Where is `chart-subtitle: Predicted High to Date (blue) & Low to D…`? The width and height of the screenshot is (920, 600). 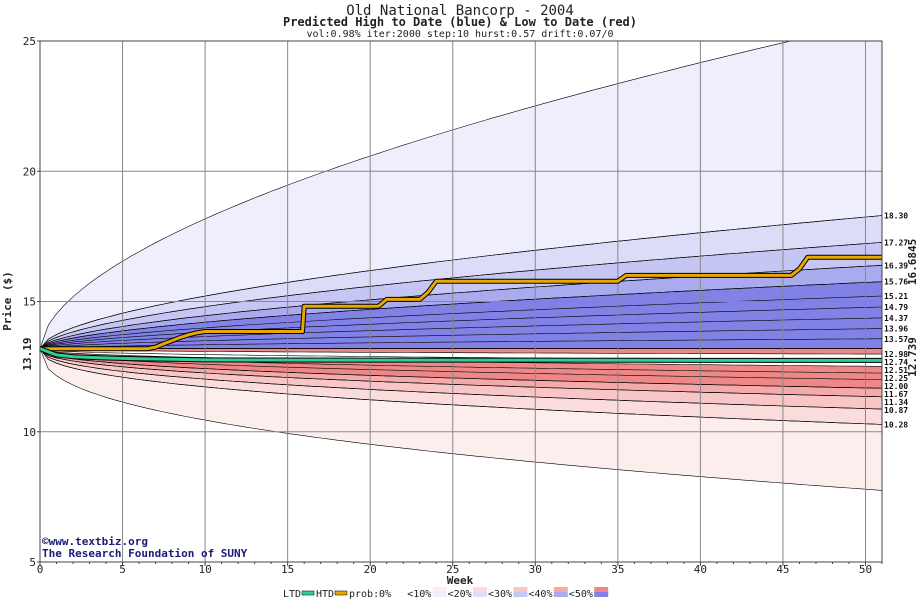 chart-subtitle: Predicted High to Date (blue) & Low to D… is located at coordinates (460, 22).